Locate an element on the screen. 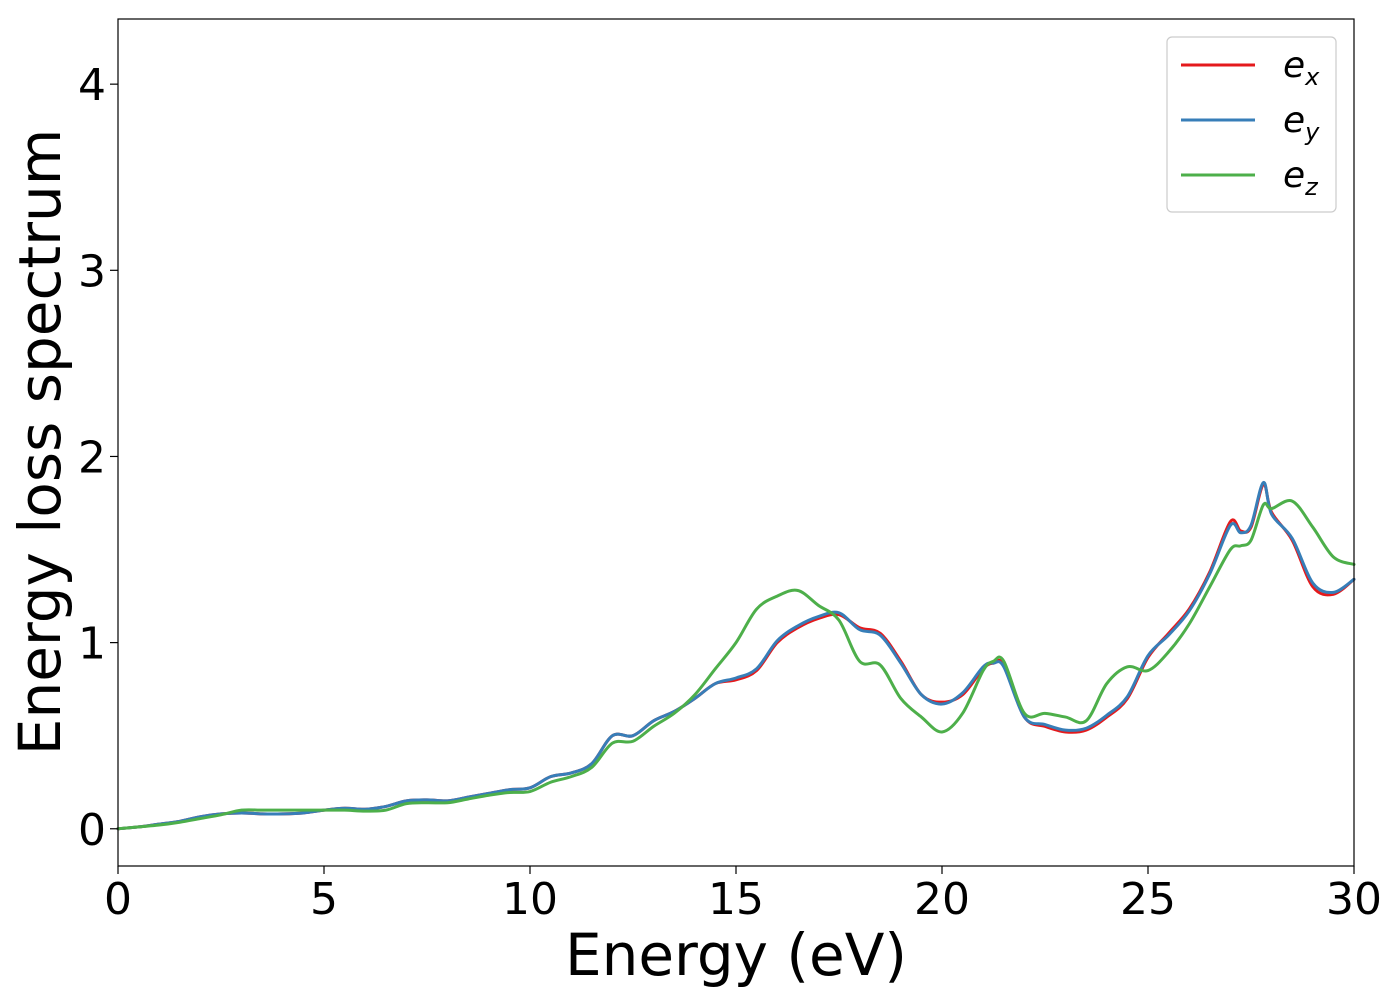  y-tick-label: 0 is located at coordinates (92, 830).